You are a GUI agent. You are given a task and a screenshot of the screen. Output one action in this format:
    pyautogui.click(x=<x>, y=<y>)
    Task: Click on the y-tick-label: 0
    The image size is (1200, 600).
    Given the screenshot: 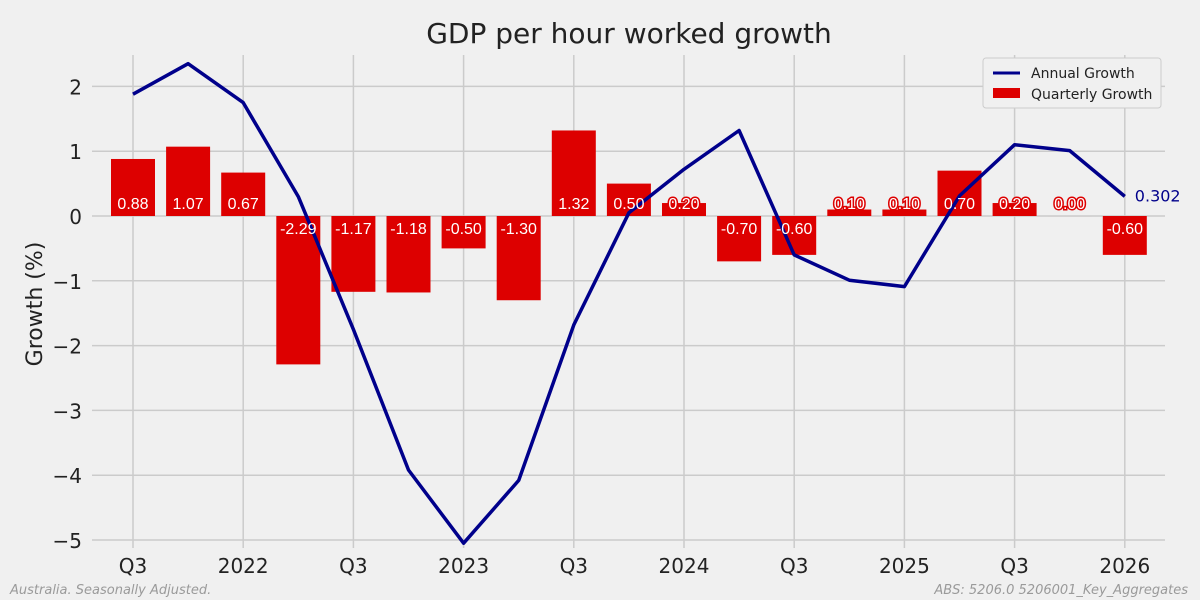 What is the action you would take?
    pyautogui.click(x=75, y=217)
    